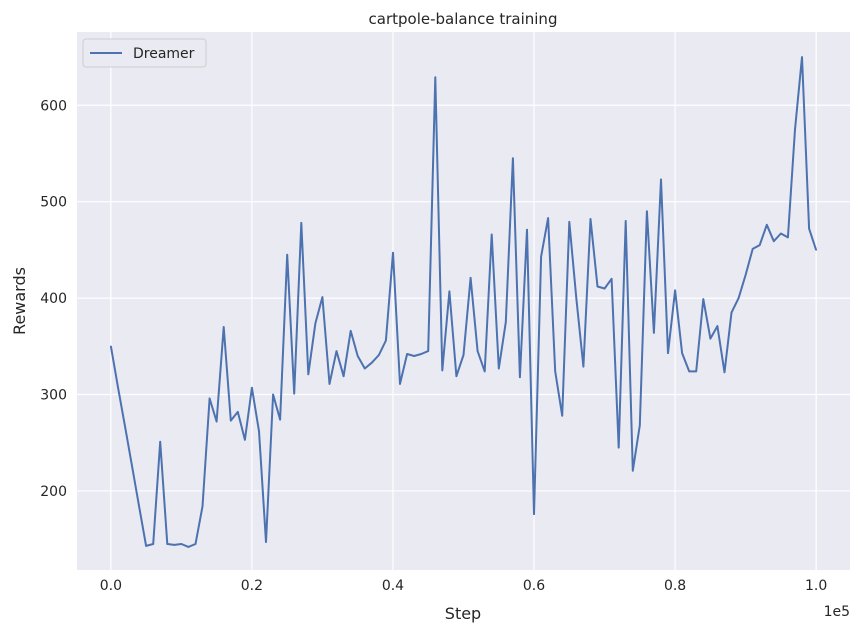 This screenshot has height=637, width=860. Describe the element at coordinates (164, 54) in the screenshot. I see `legend-label-dreamer: Dreamer` at that location.